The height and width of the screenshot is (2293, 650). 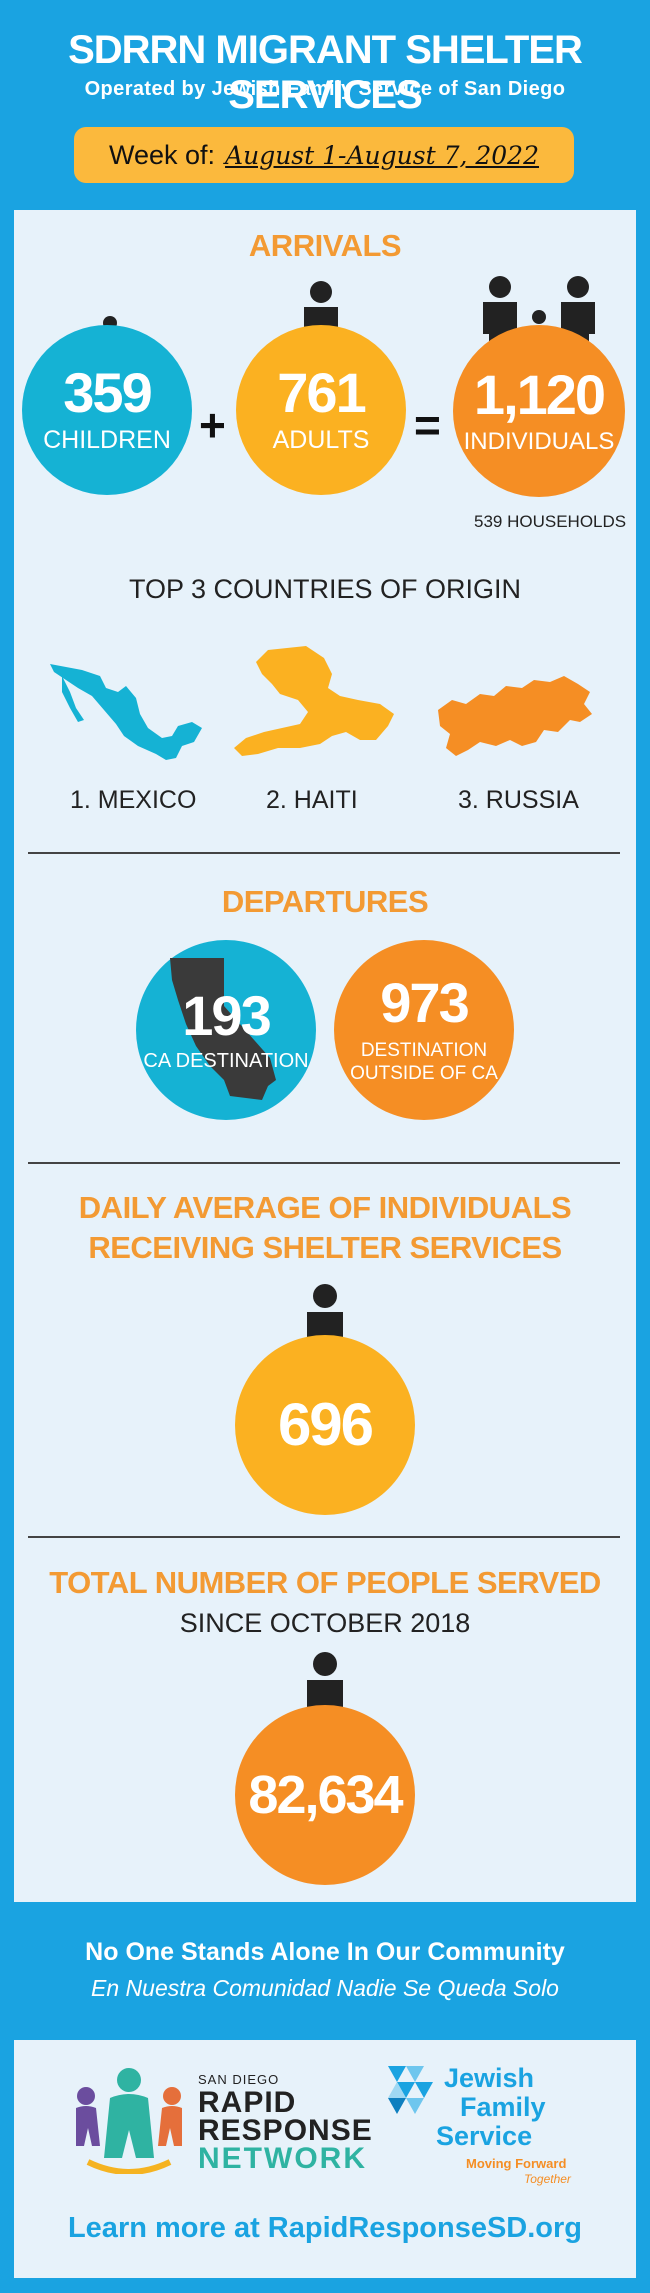 I want to click on rrn-small-label: SAN DIEGO, so click(x=239, y=2079).